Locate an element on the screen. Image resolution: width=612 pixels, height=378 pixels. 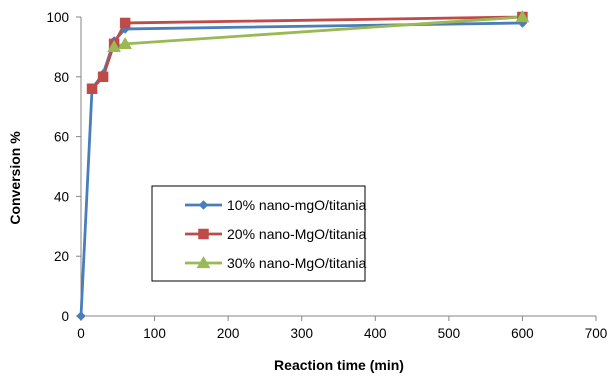
legend-label-2: 20% nano-MgO/titania is located at coordinates (297, 234).